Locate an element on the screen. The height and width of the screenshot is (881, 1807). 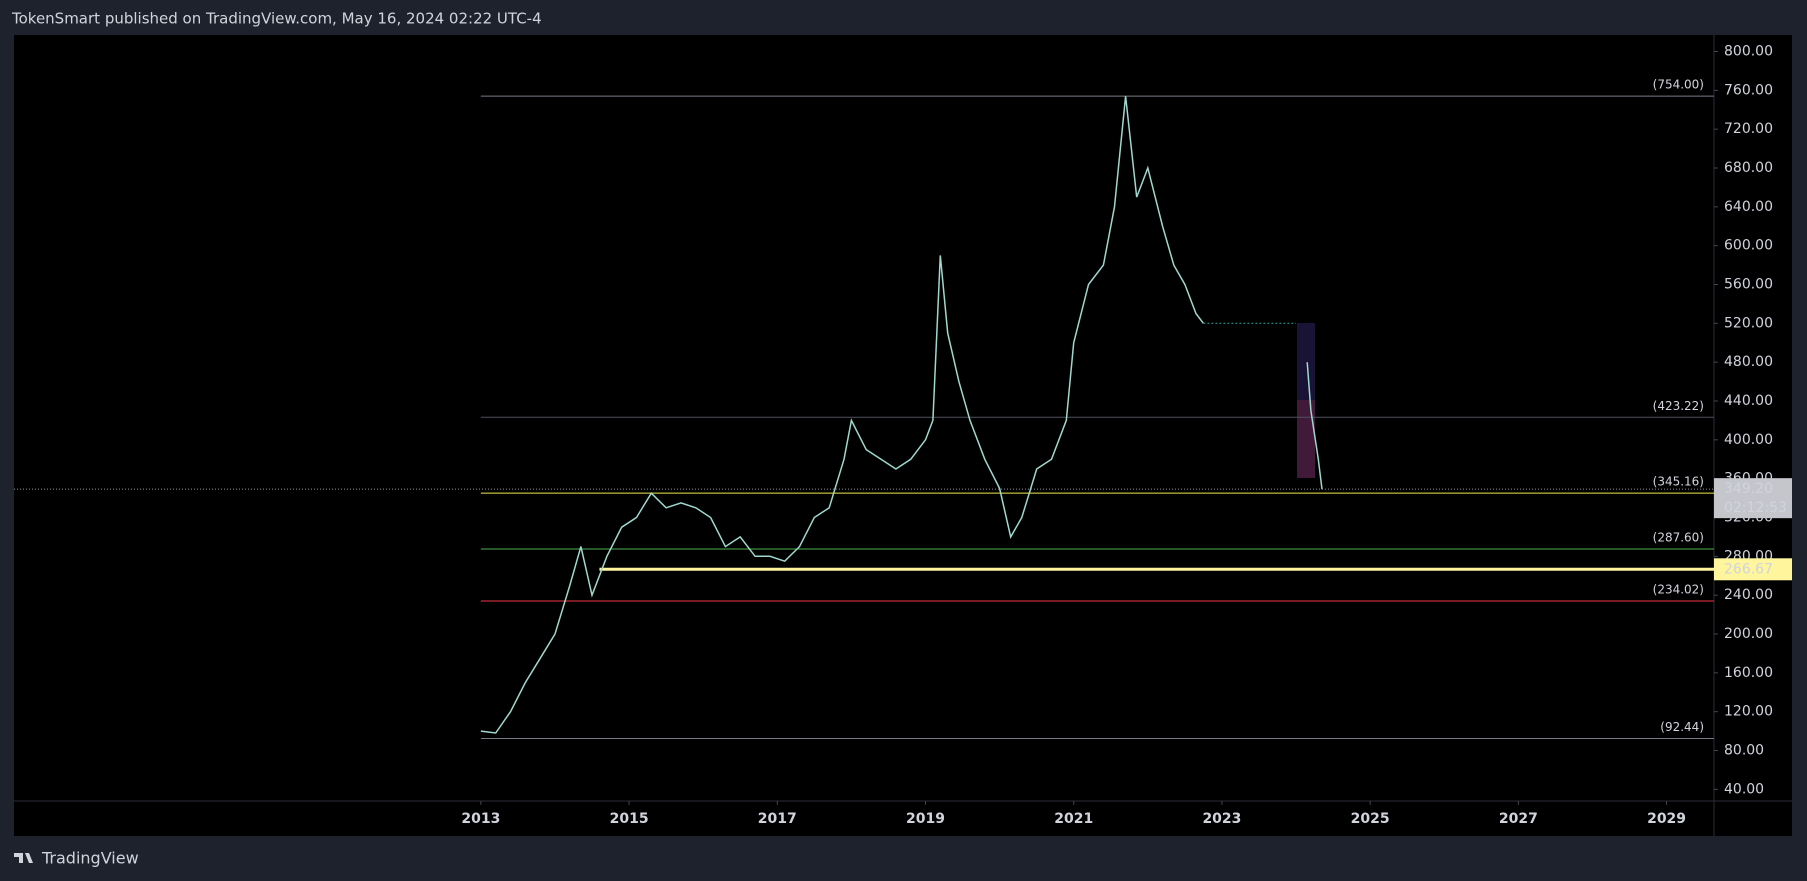
zone-box is located at coordinates (1306, 439).